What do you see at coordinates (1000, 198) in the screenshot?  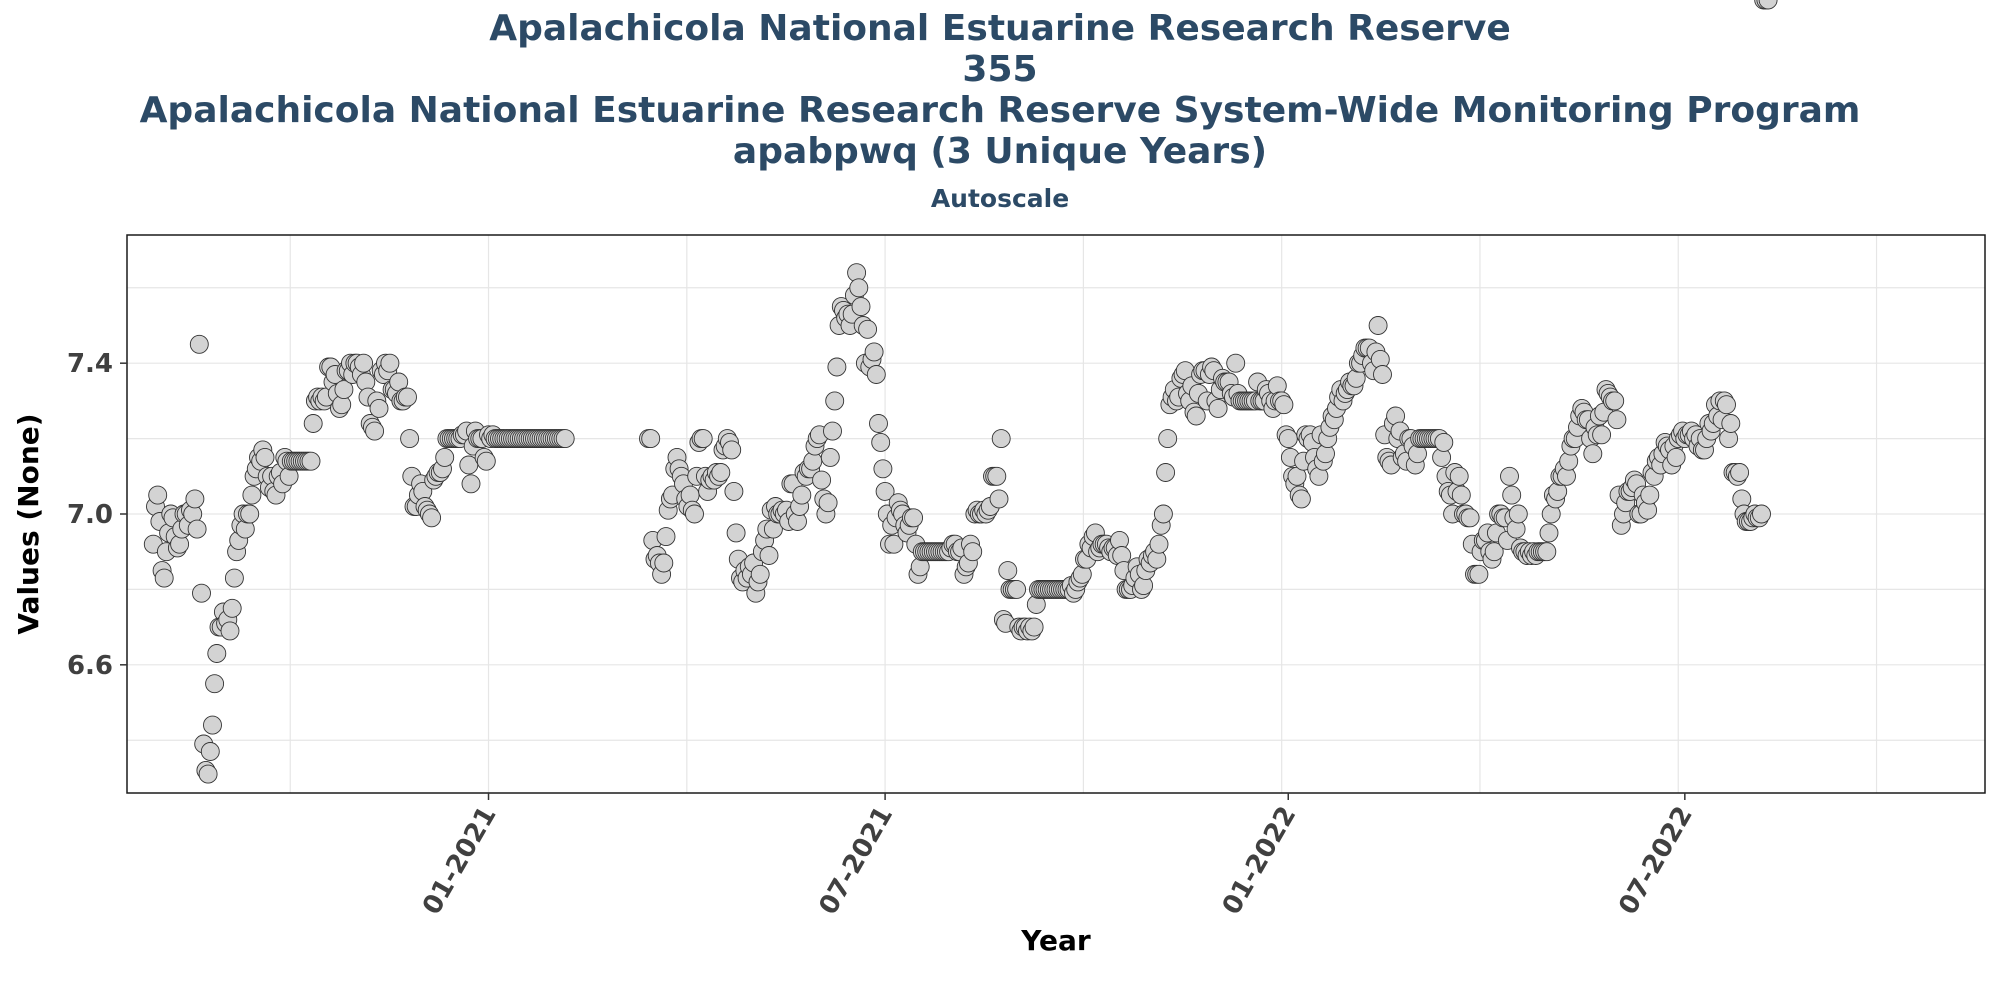 I see `chart-subtitle: Autoscale` at bounding box center [1000, 198].